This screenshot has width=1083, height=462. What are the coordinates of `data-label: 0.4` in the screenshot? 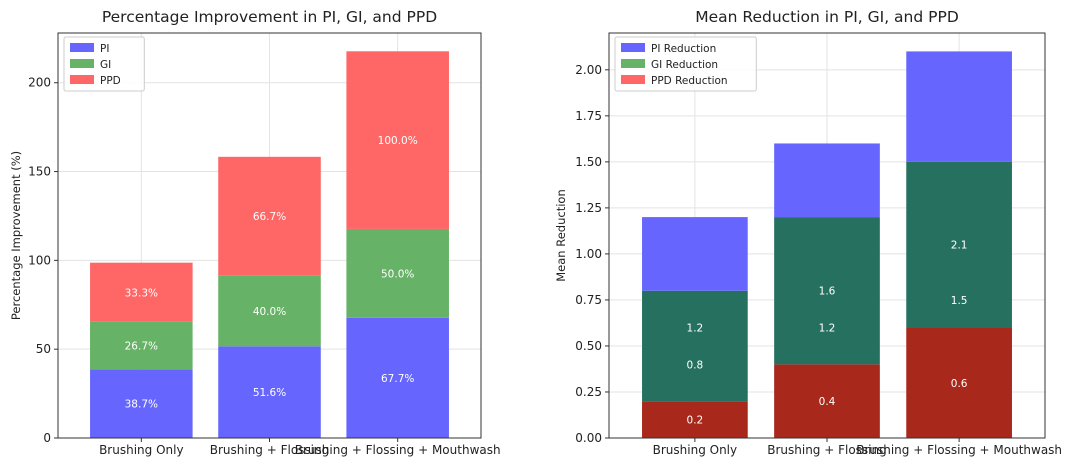 It's located at (827, 402).